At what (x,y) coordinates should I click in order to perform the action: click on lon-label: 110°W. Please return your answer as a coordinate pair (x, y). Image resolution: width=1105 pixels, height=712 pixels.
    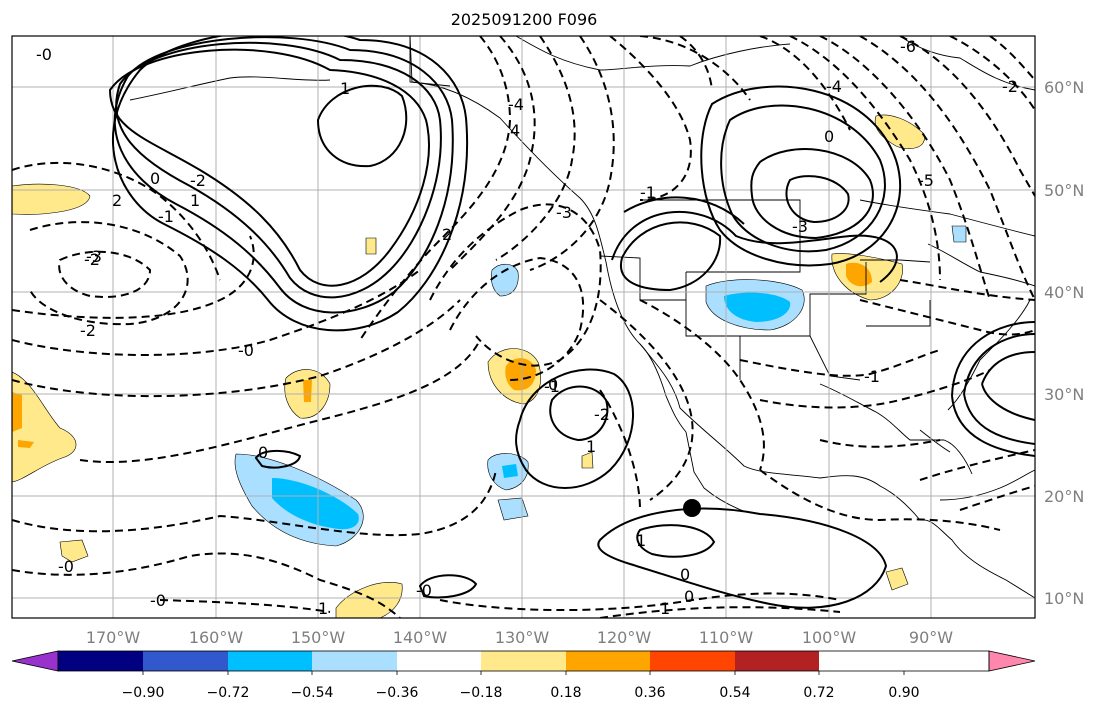
    Looking at the image, I should click on (726, 637).